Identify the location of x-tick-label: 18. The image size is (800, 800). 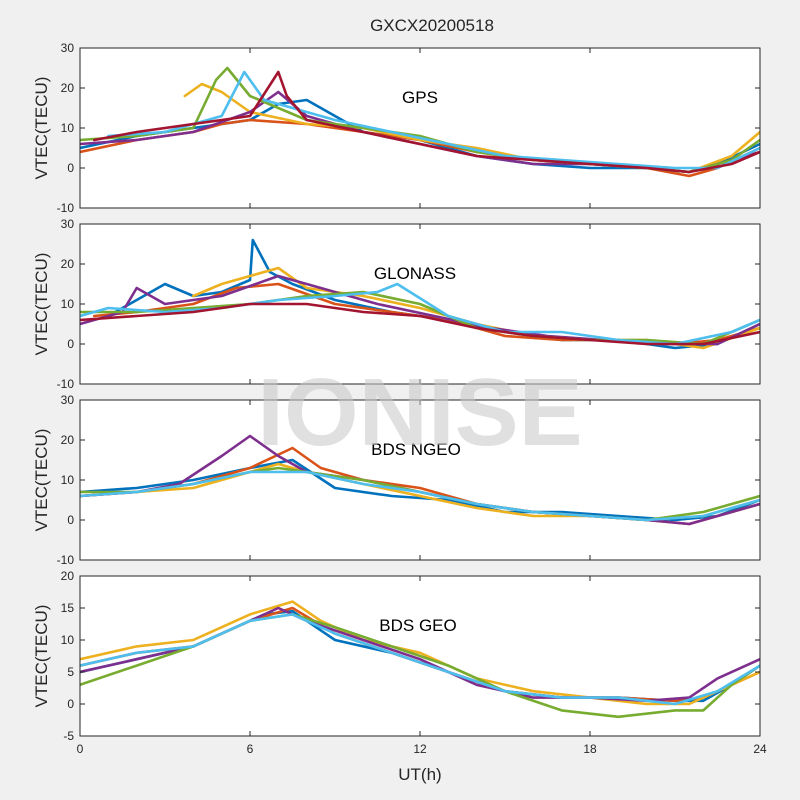
(590, 749).